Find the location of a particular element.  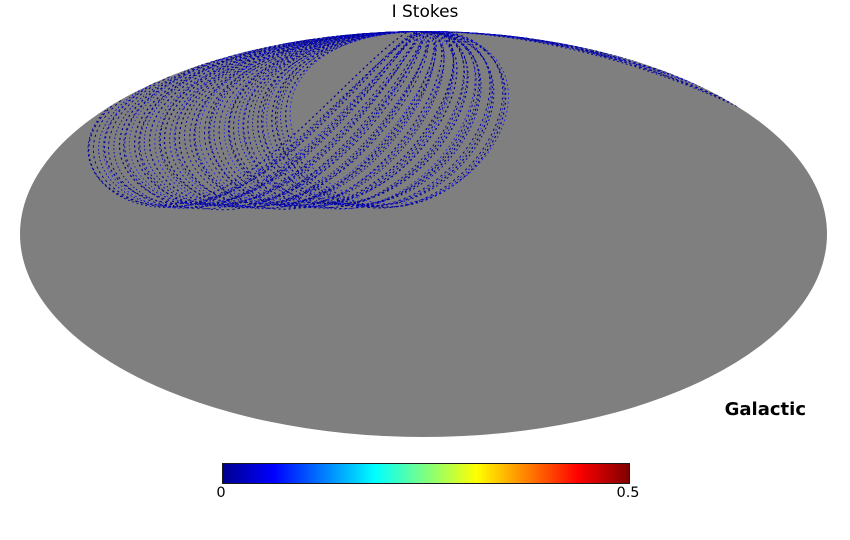

colorbar-min-label: 0 is located at coordinates (221, 493).